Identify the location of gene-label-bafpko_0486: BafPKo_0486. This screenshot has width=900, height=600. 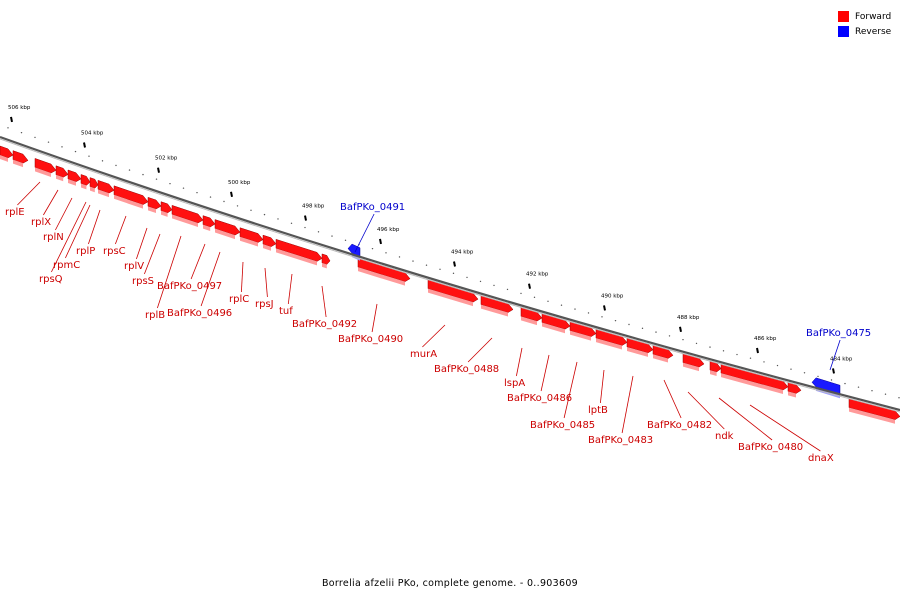
(539, 398).